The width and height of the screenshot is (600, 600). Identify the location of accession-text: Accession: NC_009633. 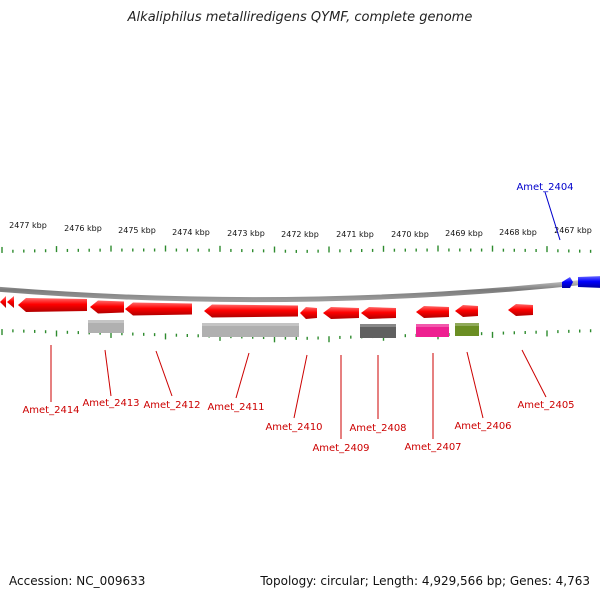
(77, 581).